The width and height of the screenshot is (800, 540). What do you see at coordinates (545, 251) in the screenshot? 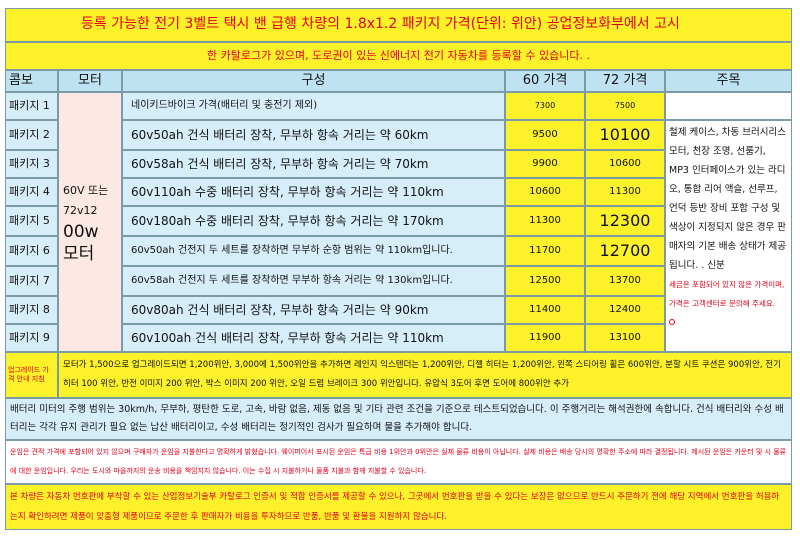
I see `price-60: 11700` at bounding box center [545, 251].